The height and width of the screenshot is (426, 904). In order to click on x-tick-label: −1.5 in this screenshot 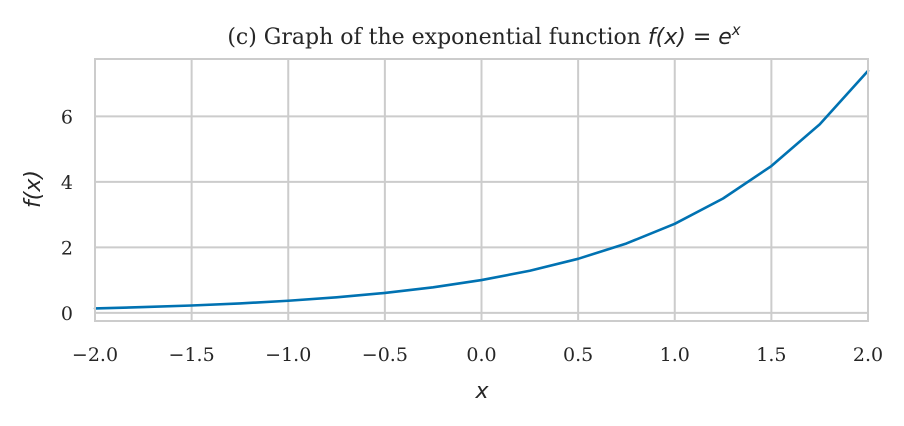, I will do `click(192, 355)`.